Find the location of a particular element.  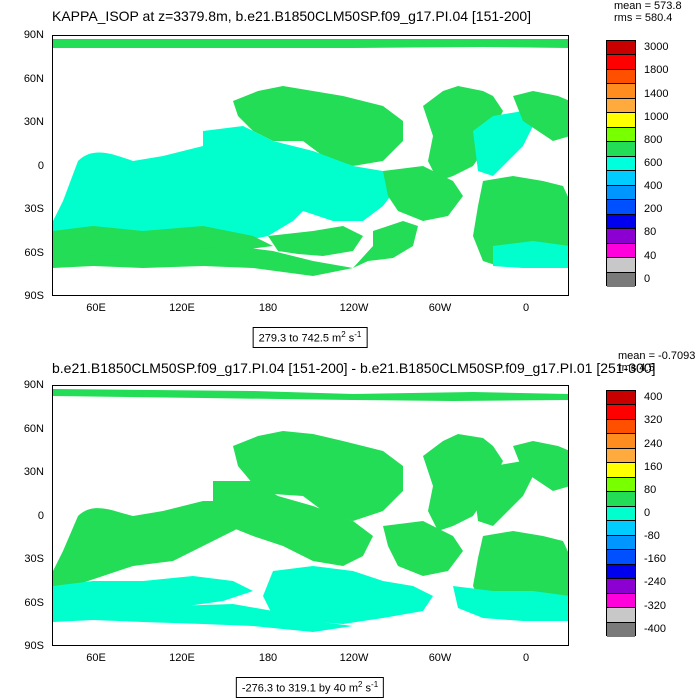

rms-label: rms 4.5 is located at coordinates (636, 368).